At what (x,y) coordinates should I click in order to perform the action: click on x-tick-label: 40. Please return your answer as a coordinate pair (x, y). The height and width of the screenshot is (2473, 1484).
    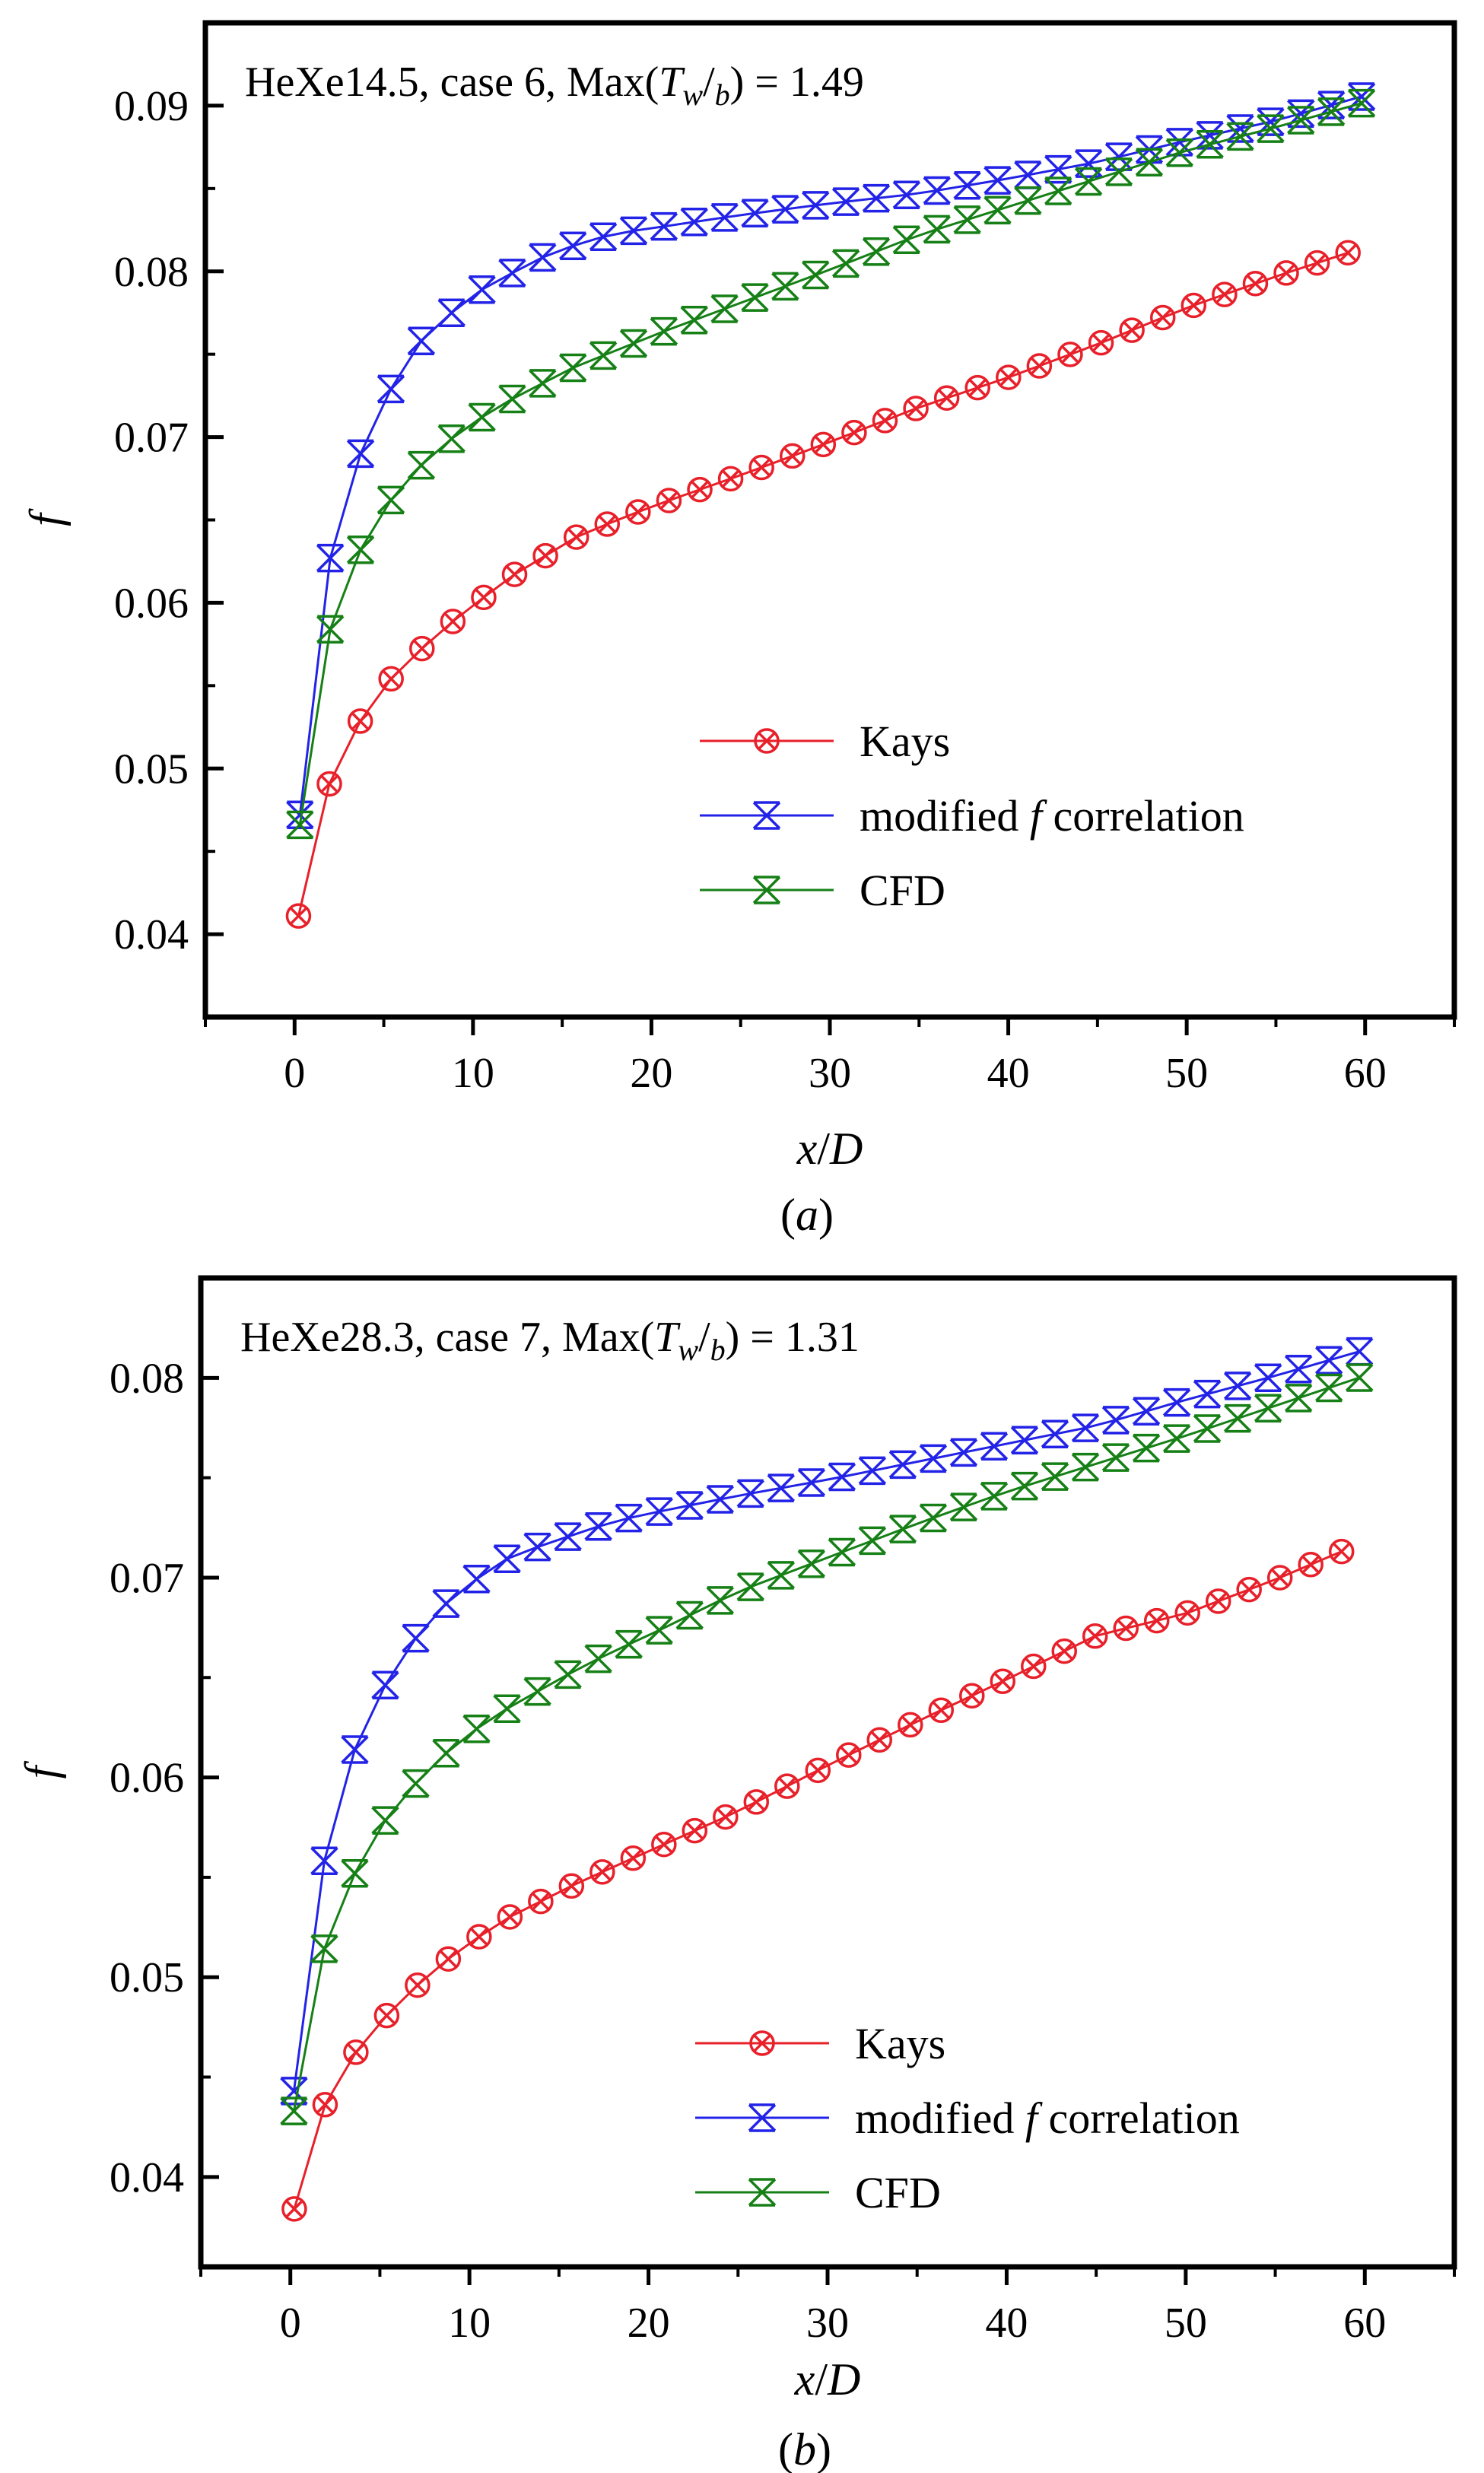
    Looking at the image, I should click on (1008, 1073).